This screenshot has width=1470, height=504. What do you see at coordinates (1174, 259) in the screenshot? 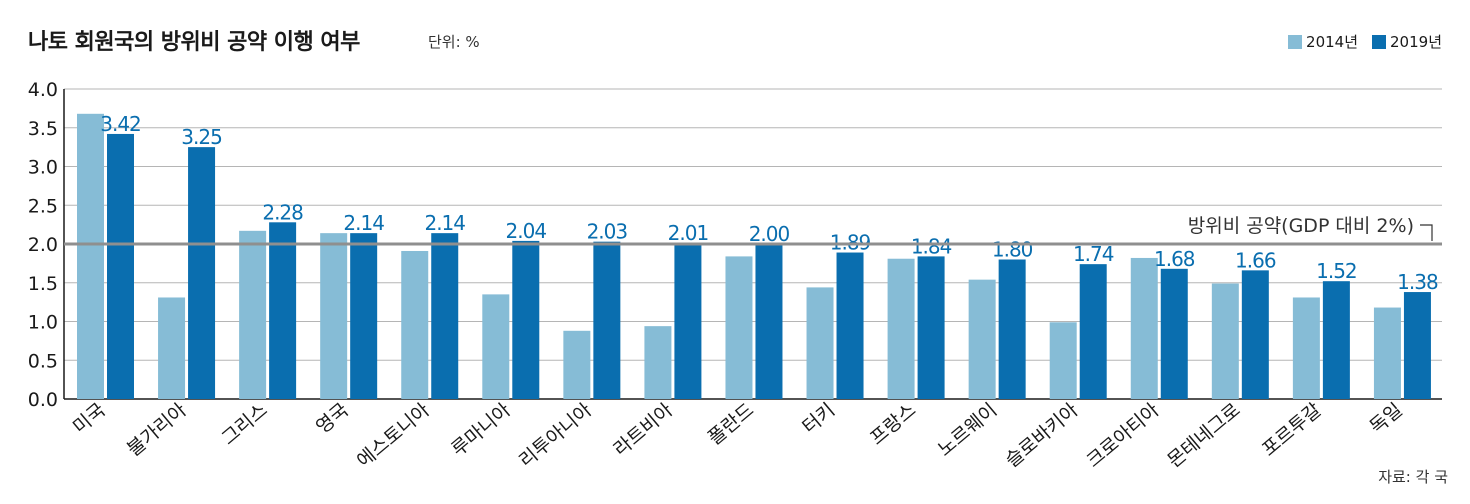
I see `data-label-2019: 1.68` at bounding box center [1174, 259].